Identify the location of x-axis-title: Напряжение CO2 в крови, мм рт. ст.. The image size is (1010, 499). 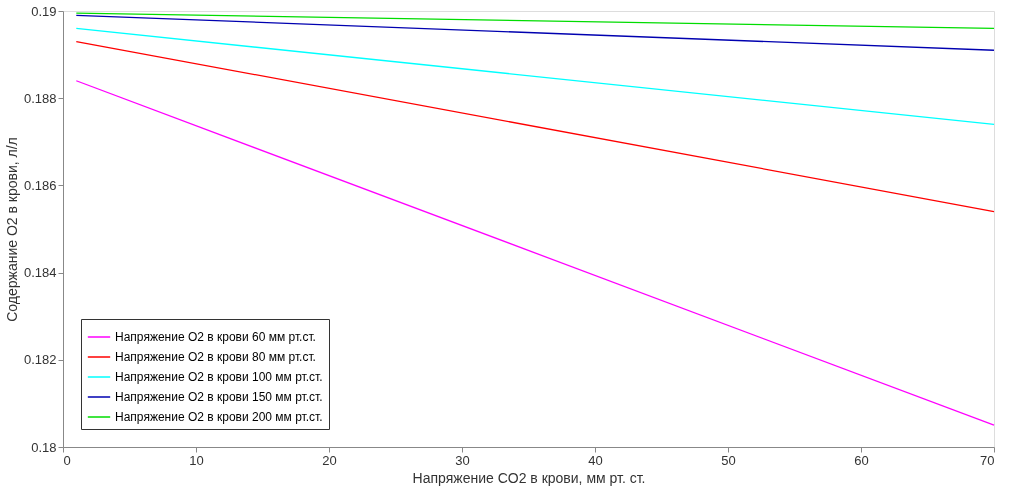
(529, 477).